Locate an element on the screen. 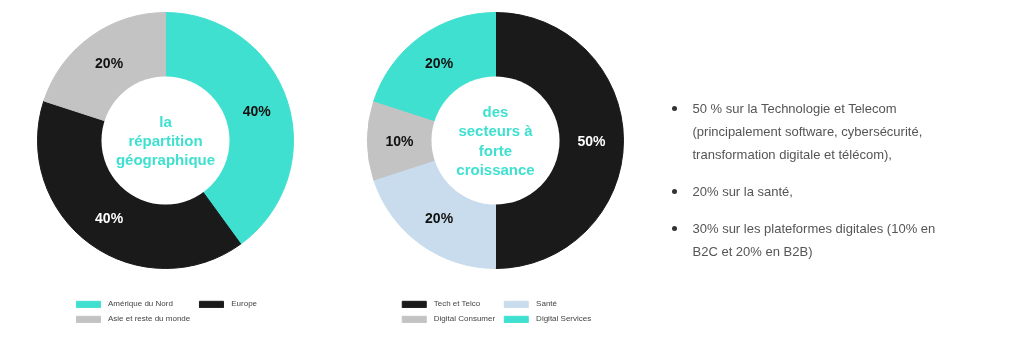  text: 30% sur les plateformes digitales (10% en B2C et 20% en B2B) is located at coordinates (814, 240).